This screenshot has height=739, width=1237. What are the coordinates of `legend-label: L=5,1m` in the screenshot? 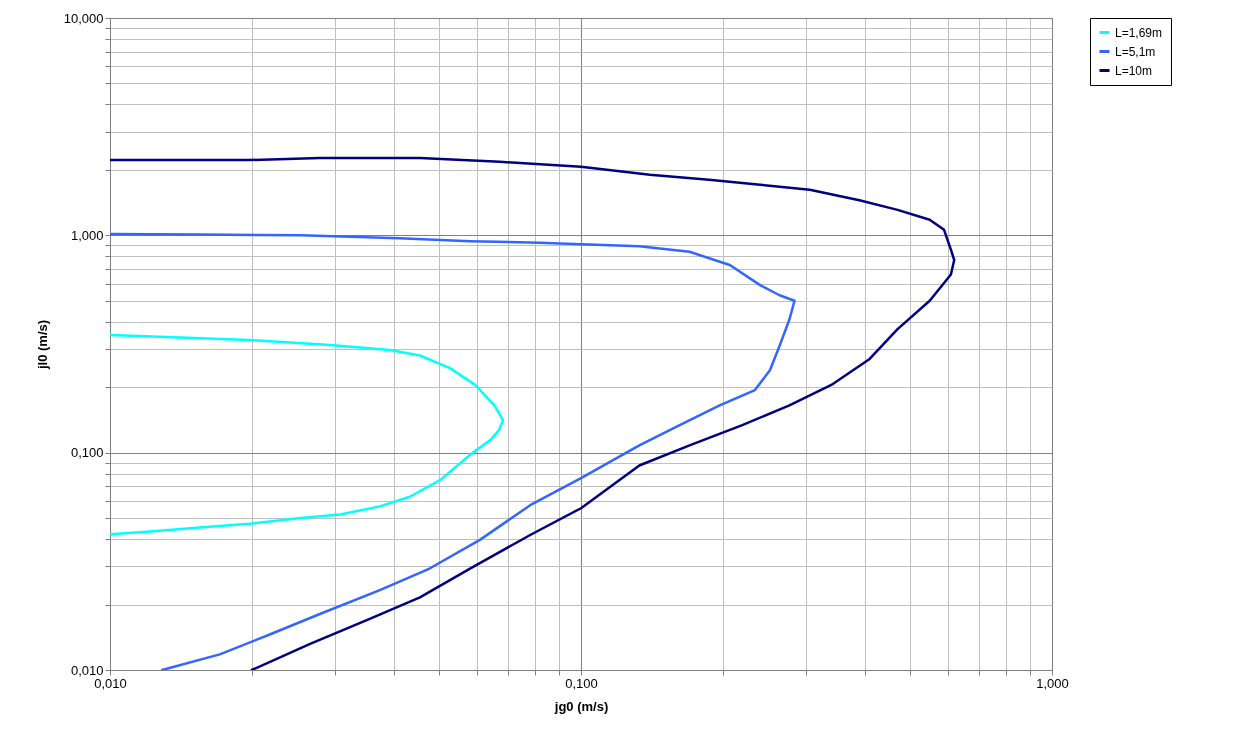 It's located at (1135, 51).